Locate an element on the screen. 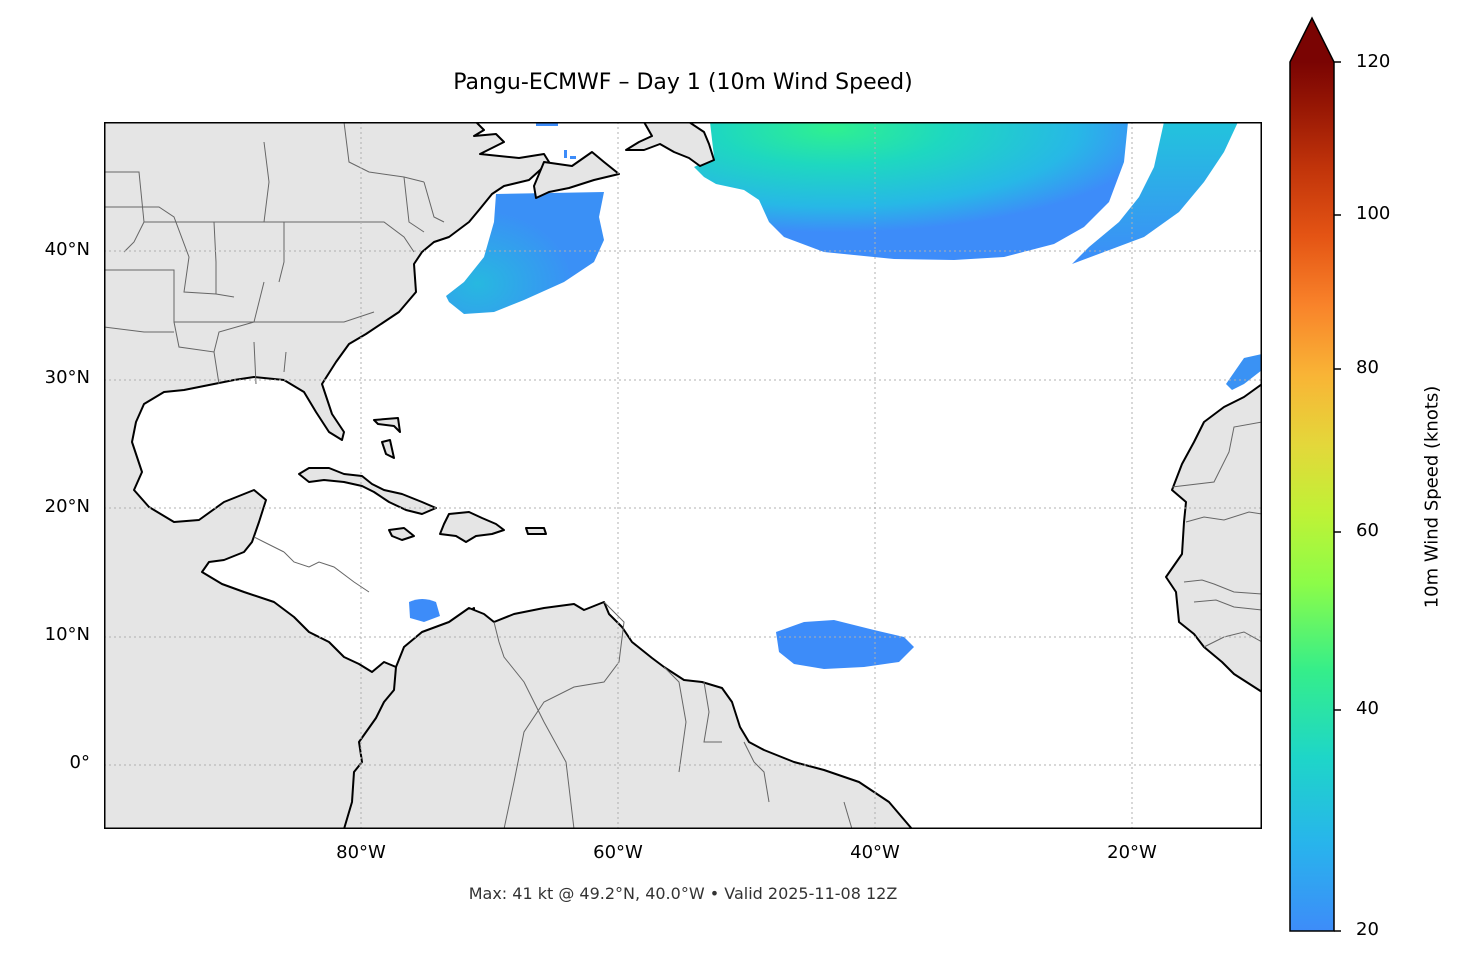 The height and width of the screenshot is (969, 1466). colorbar-gradient is located at coordinates (1312, 496).